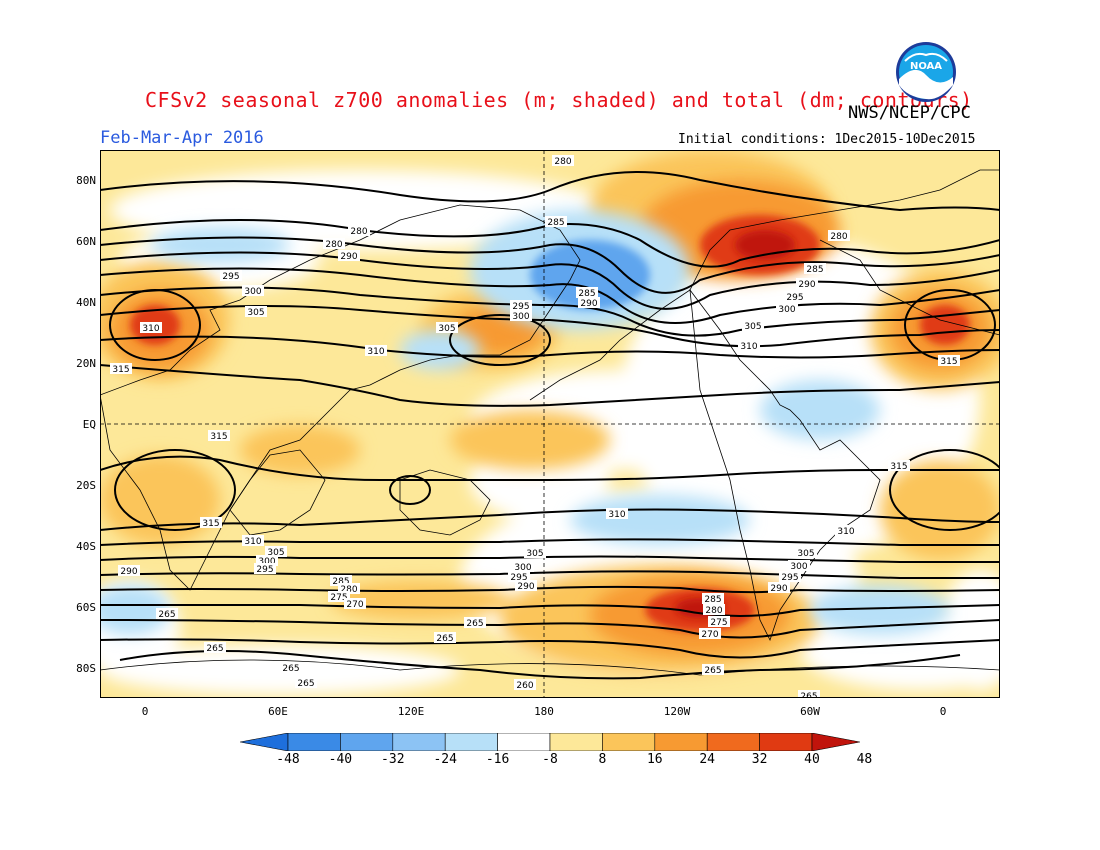 The width and height of the screenshot is (1100, 850). Describe the element at coordinates (677, 711) in the screenshot. I see `lon-label: 120W` at that location.